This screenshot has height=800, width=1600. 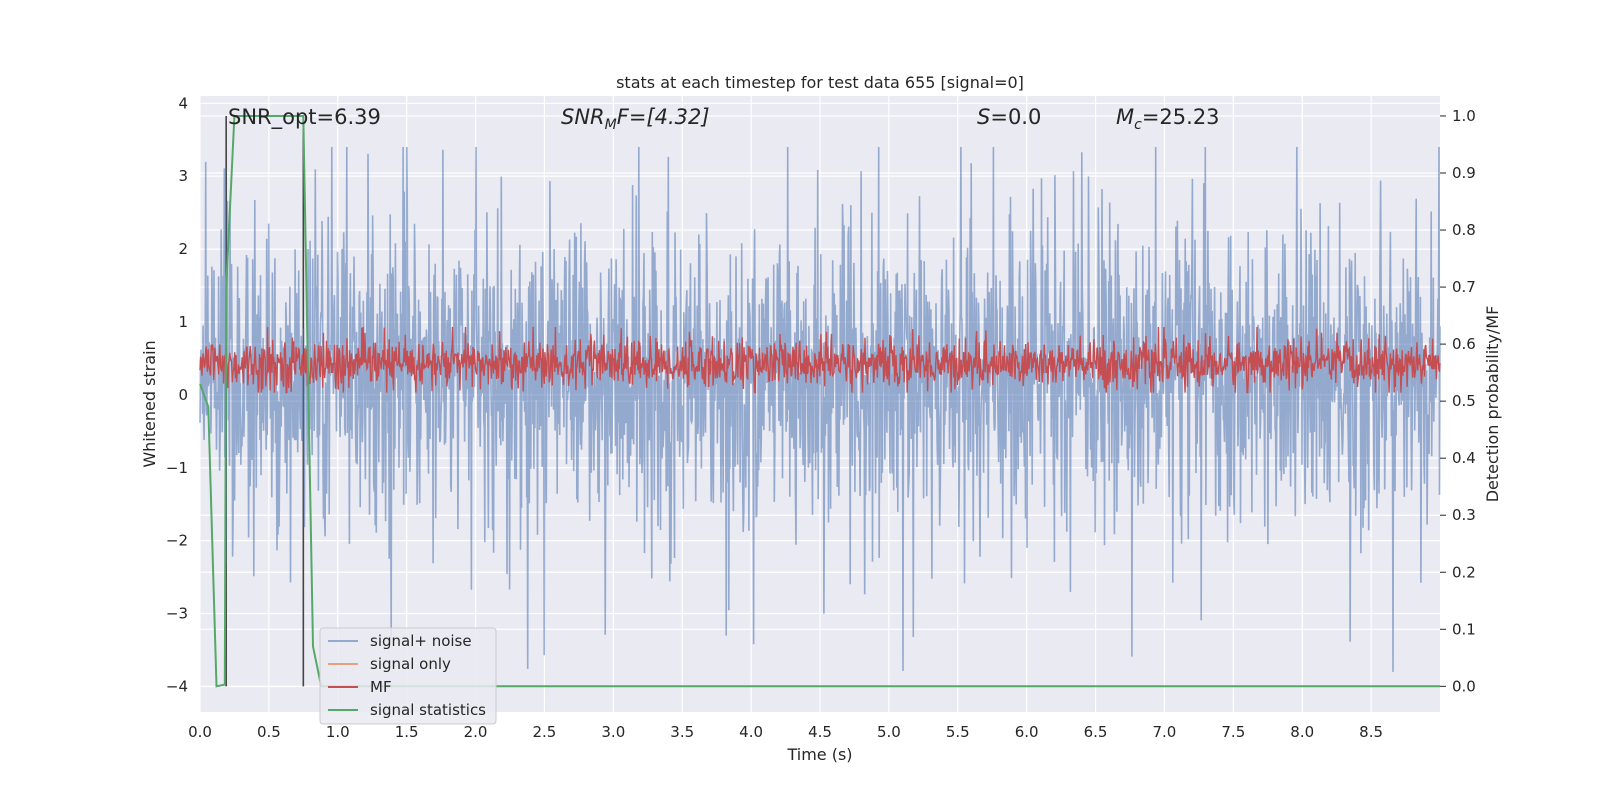 What do you see at coordinates (304, 117) in the screenshot?
I see `annotation-snr-opt: SNR_opt=6.39` at bounding box center [304, 117].